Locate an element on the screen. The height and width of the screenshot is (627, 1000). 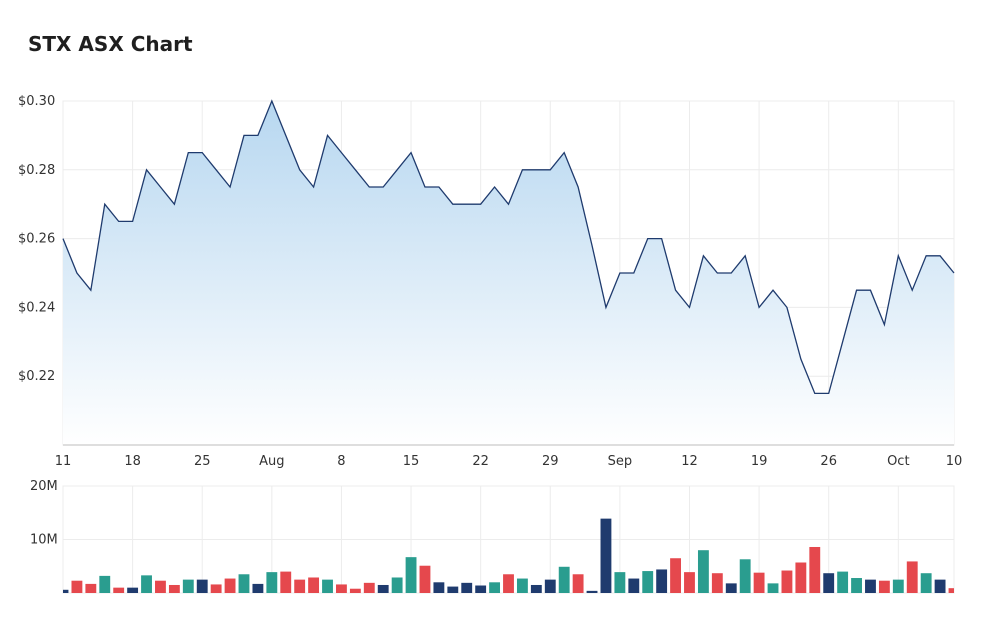
price-y-tick-label: $0.30 is located at coordinates (36, 101).